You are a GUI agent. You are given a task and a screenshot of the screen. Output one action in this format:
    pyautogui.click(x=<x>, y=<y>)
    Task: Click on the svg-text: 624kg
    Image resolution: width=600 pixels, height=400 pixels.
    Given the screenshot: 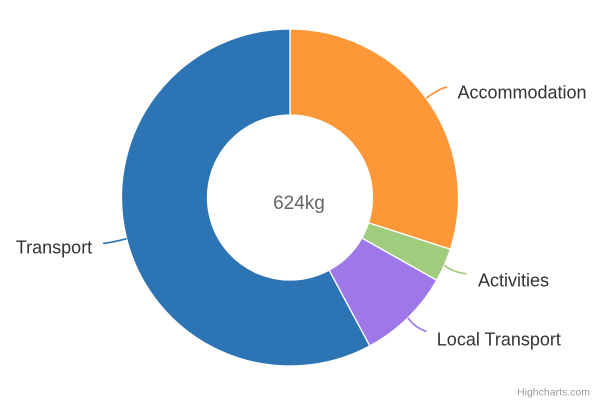 What is the action you would take?
    pyautogui.click(x=299, y=203)
    